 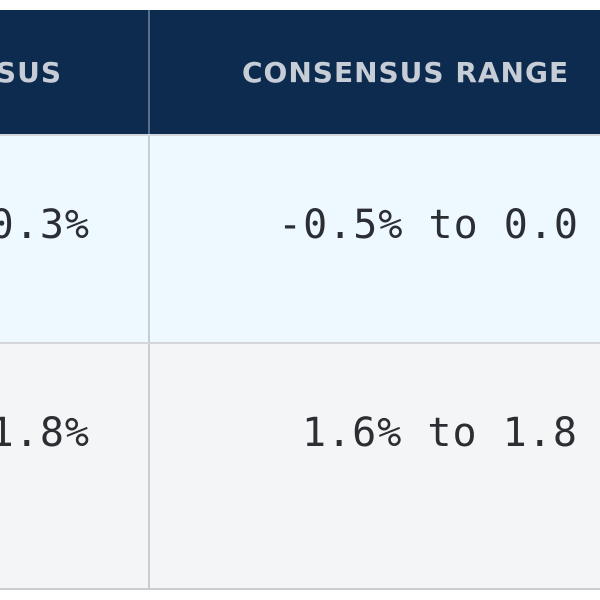 What do you see at coordinates (75, 466) in the screenshot?
I see `cell-consensus: 1.8%` at bounding box center [75, 466].